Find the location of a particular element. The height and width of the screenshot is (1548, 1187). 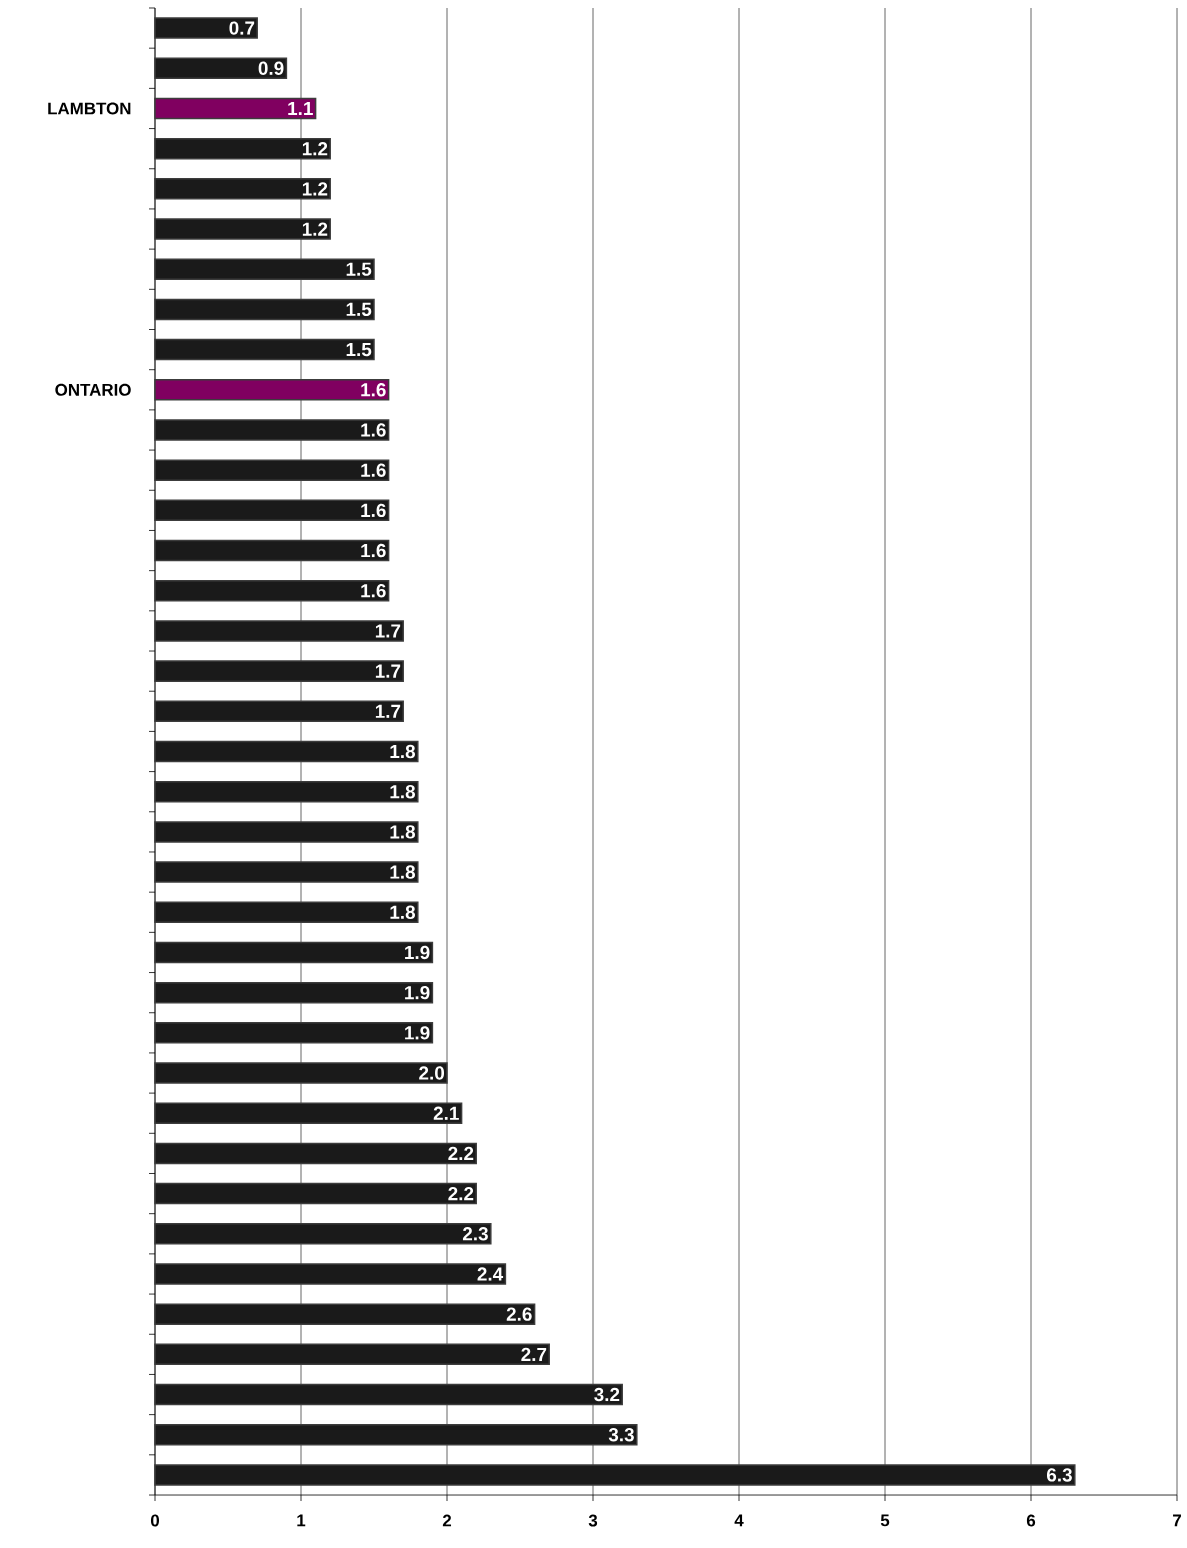

data-label: 3.3 is located at coordinates (621, 1435).